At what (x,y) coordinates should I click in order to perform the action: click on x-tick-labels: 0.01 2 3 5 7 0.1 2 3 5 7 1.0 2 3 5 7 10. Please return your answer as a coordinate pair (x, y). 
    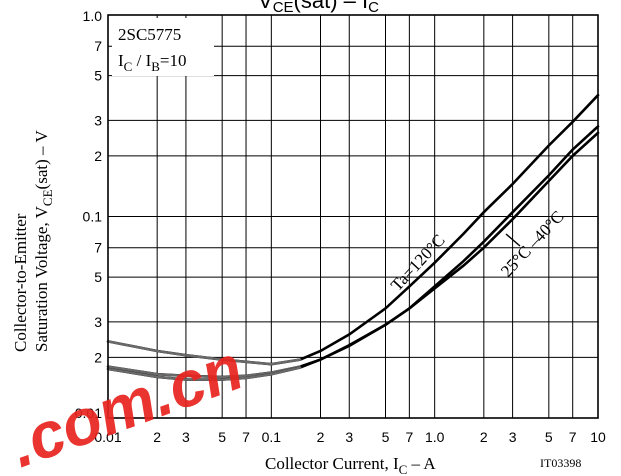
    Looking at the image, I should click on (350, 437).